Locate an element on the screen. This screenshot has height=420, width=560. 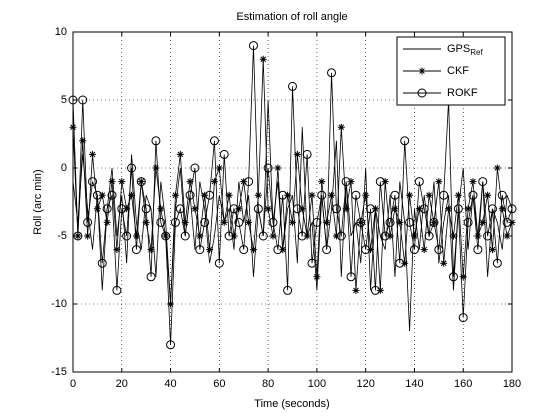
x-tick-label: 160 is located at coordinates (463, 384).